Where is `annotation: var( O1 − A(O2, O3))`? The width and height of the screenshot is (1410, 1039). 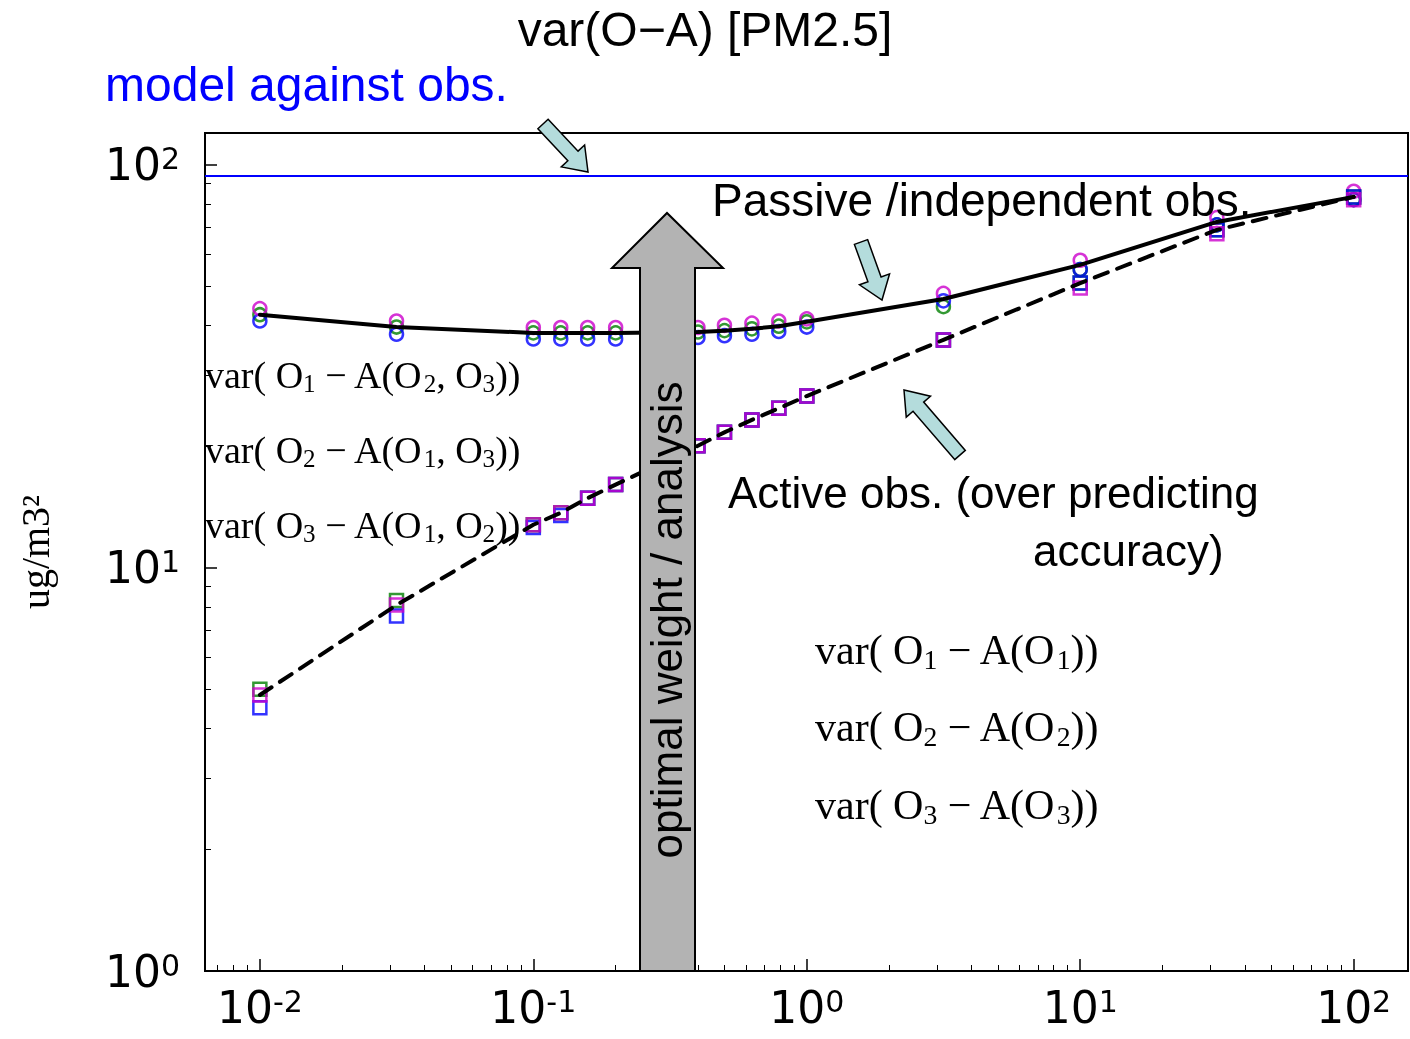 annotation: var( O1 − A(O2, O3)) is located at coordinates (363, 376).